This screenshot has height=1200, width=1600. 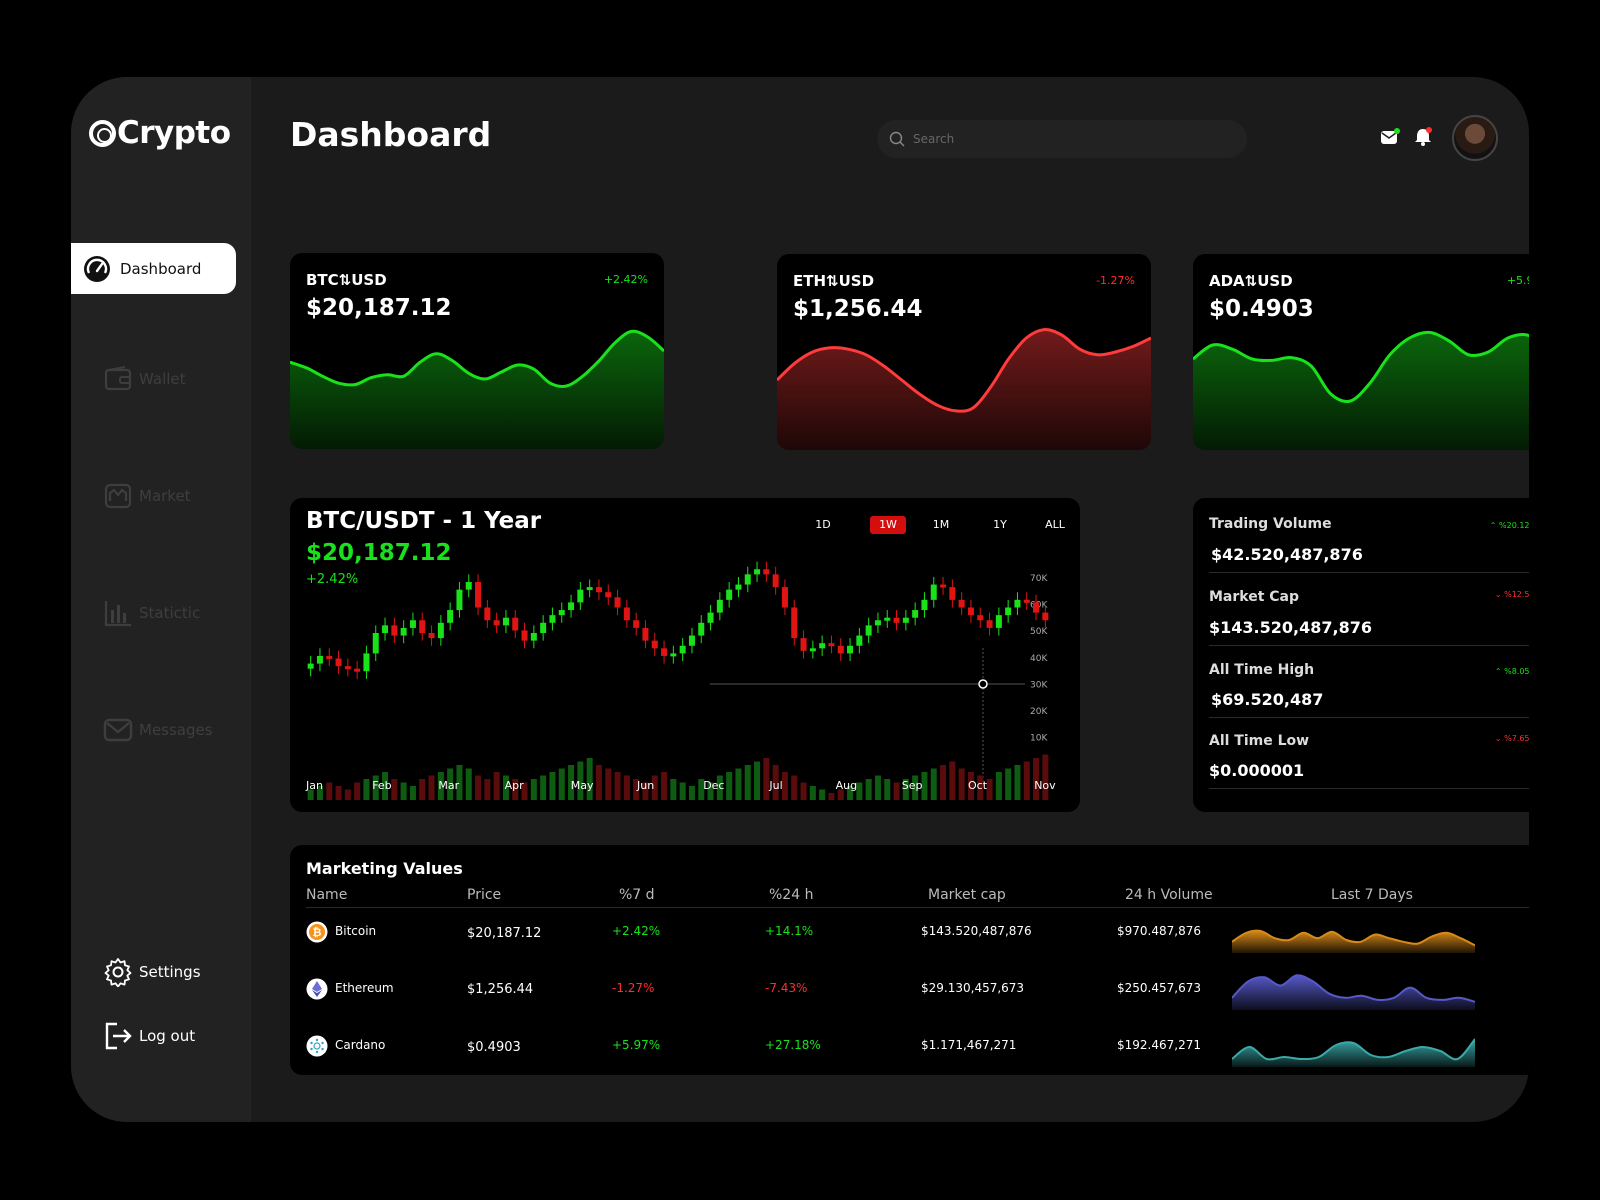 I want to click on ticker-change: +5.97%, so click(x=1517, y=280).